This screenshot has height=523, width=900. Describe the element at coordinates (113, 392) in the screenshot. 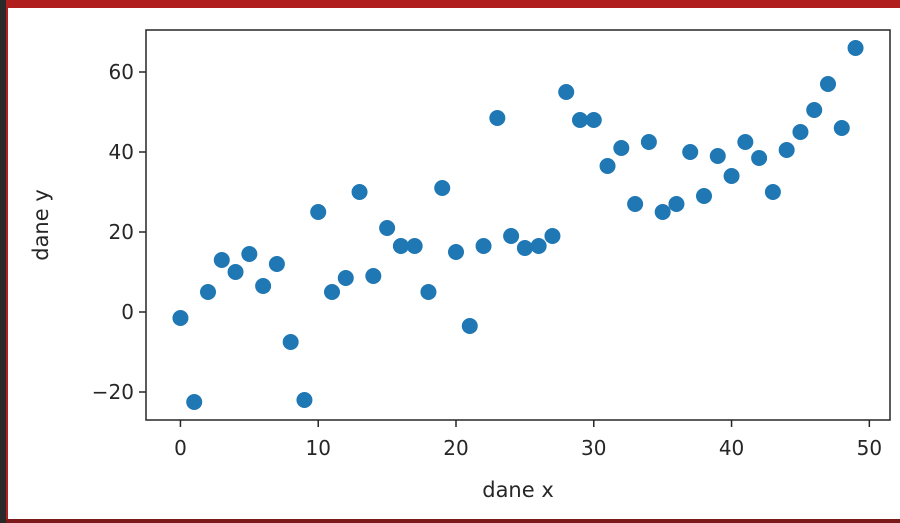

I see `y-tick-label: −20` at that location.